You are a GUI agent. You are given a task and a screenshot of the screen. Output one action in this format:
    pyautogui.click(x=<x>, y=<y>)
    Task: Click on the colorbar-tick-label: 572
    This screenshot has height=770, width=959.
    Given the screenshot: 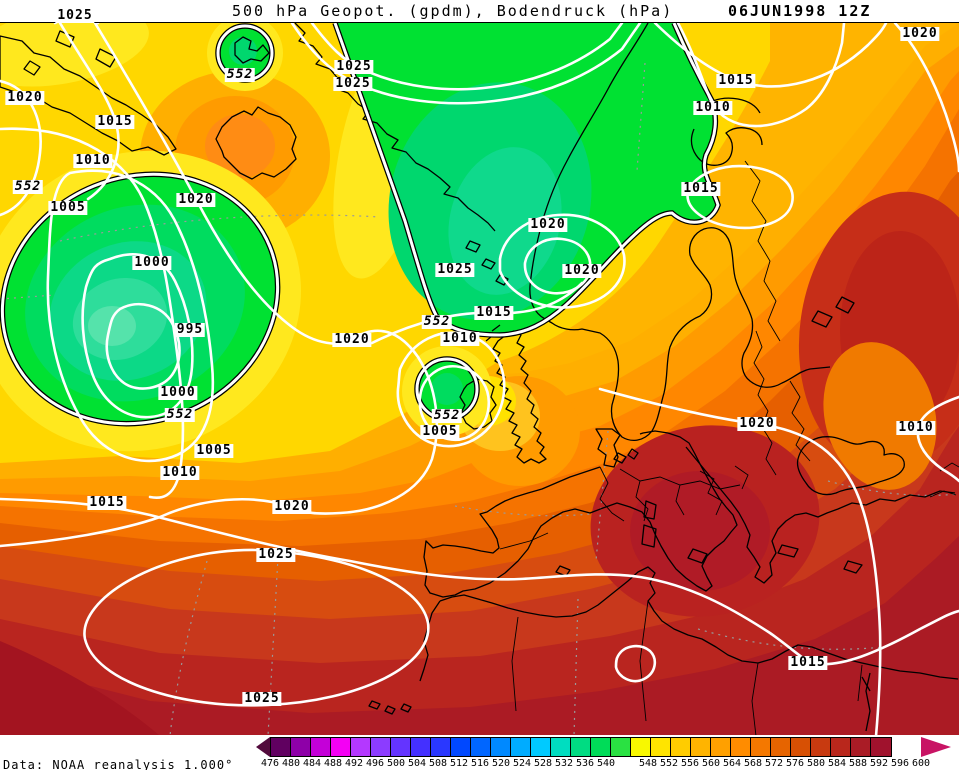 What is the action you would take?
    pyautogui.click(x=774, y=763)
    